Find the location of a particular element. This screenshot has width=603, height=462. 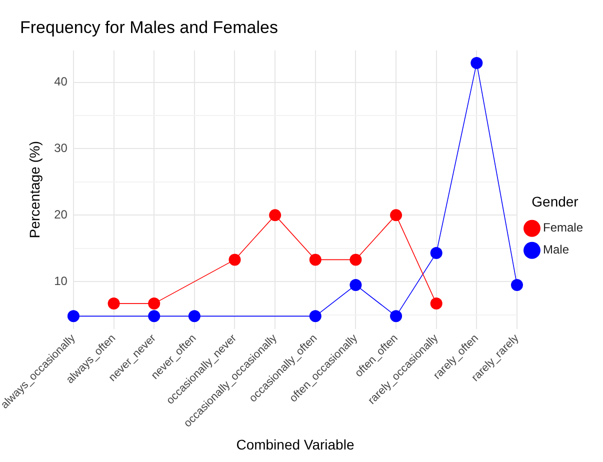

legend-title: Gender is located at coordinates (555, 201).